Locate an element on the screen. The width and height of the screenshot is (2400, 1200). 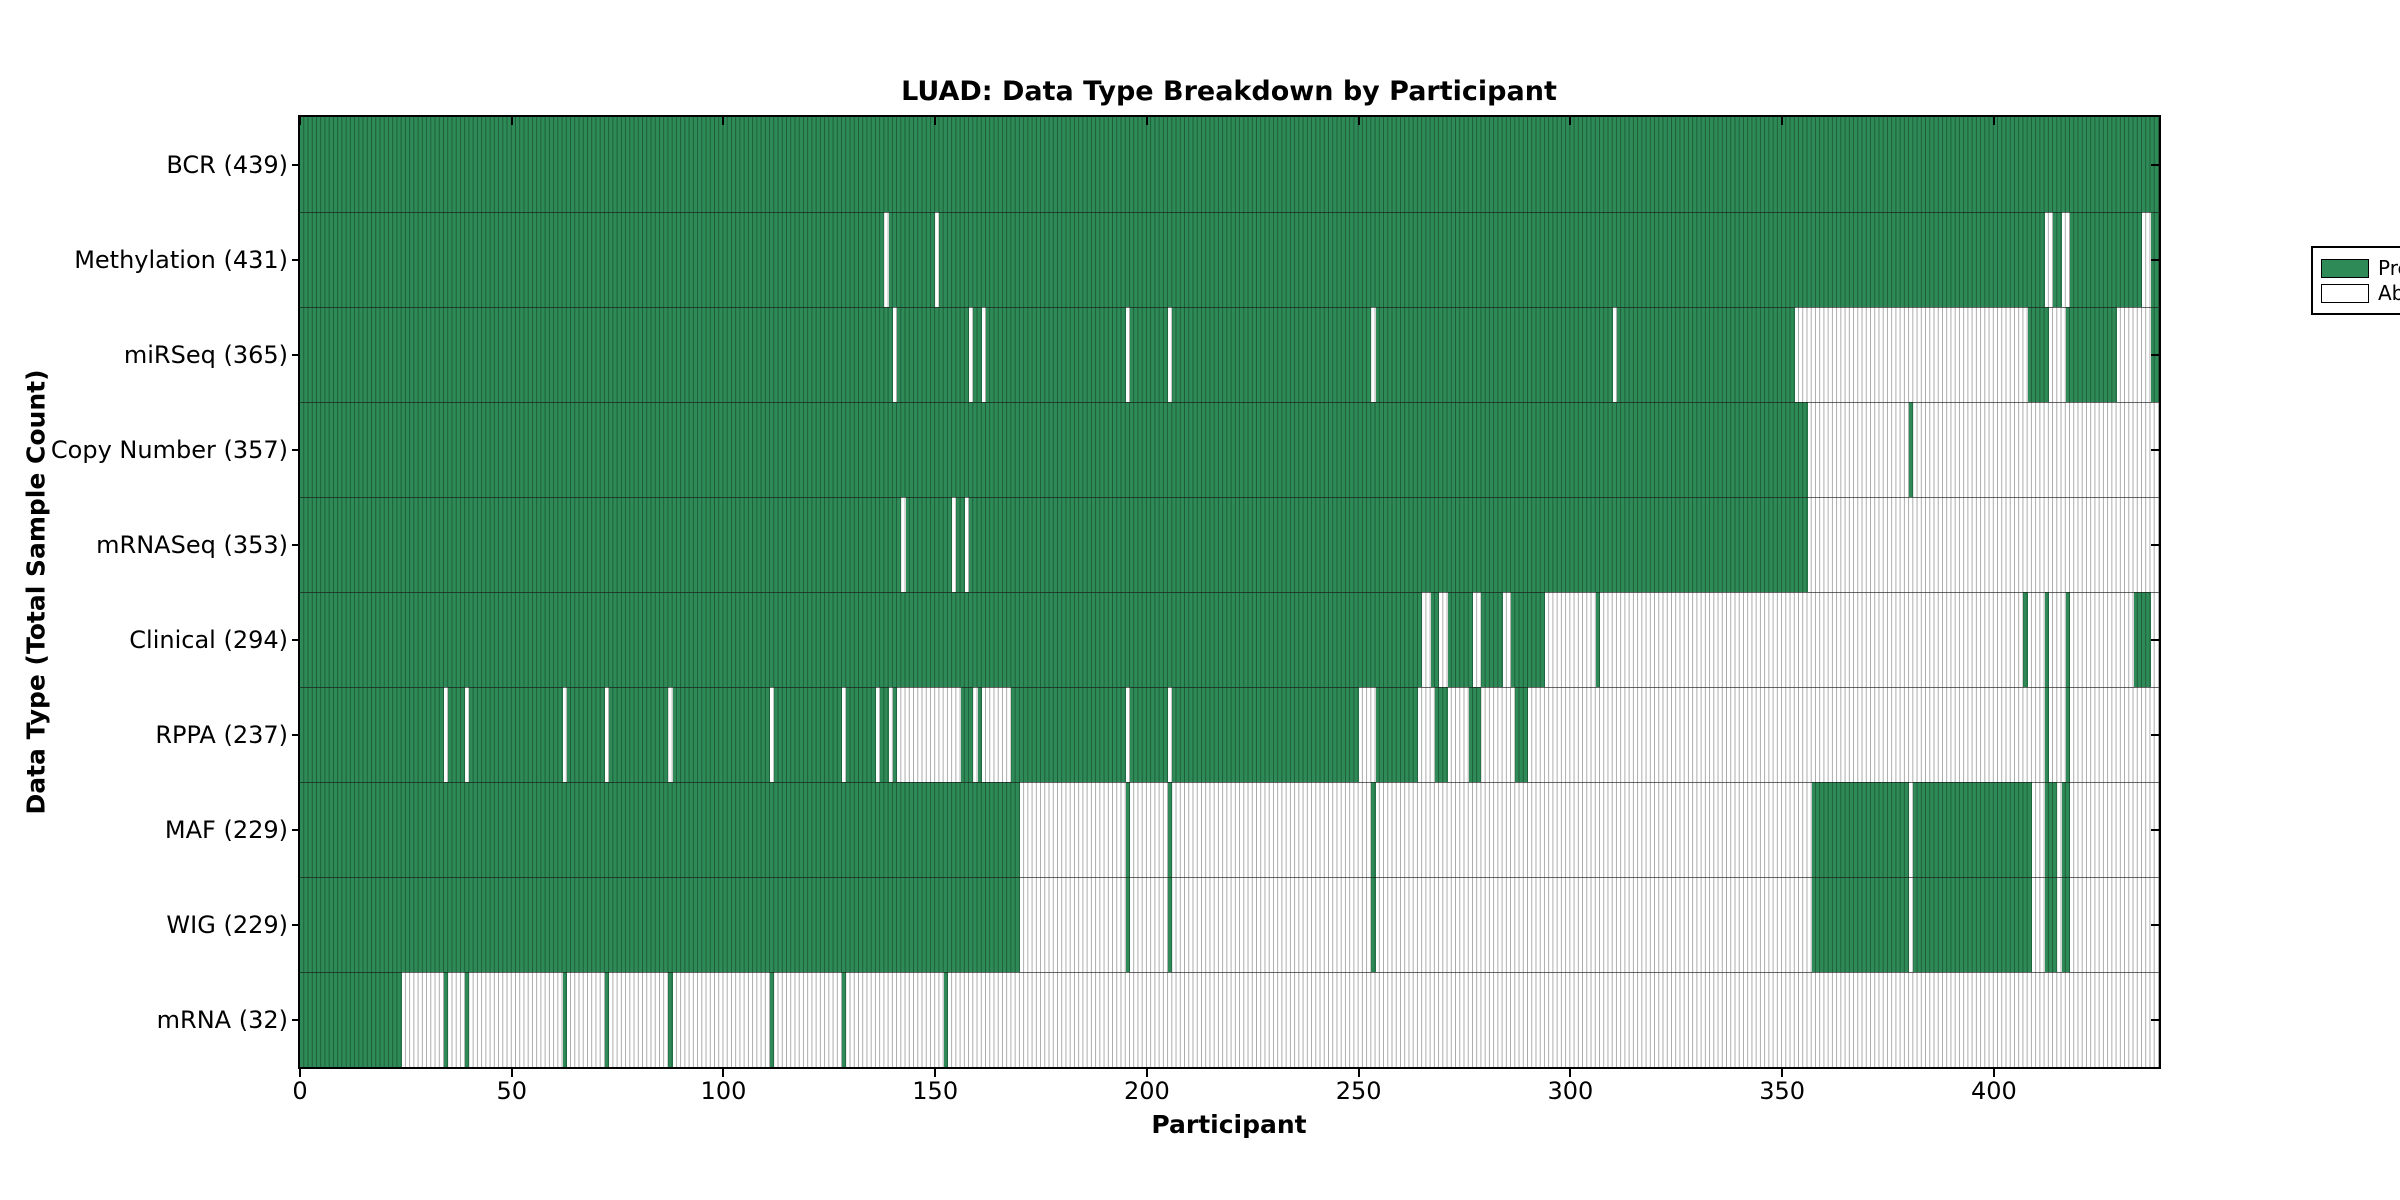
heatmap-row-bcr is located at coordinates (1229, 164).